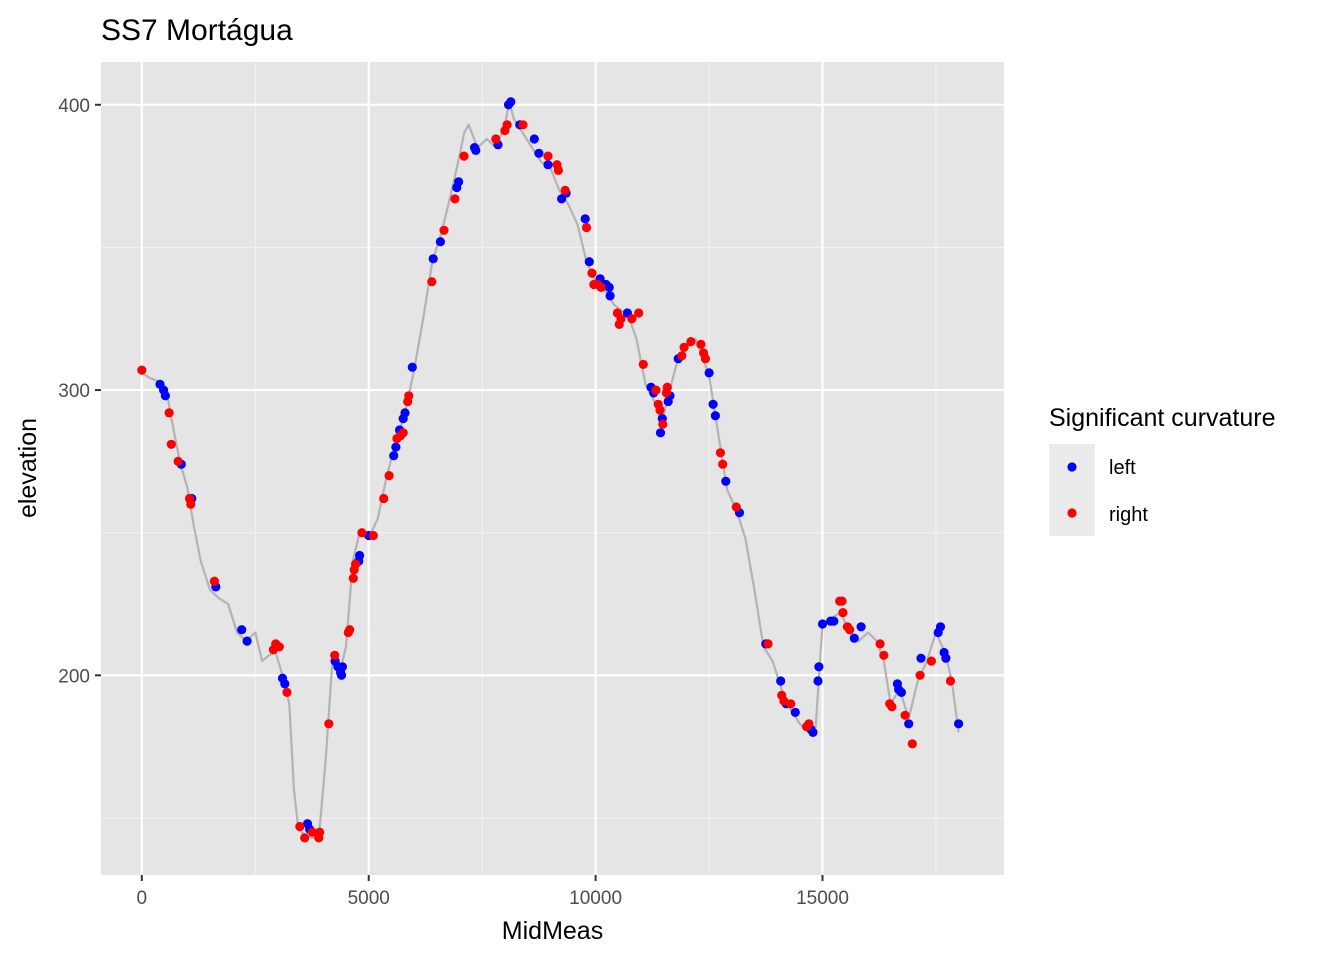 The width and height of the screenshot is (1344, 960). What do you see at coordinates (74, 676) in the screenshot?
I see `y-tick-label: 200` at bounding box center [74, 676].